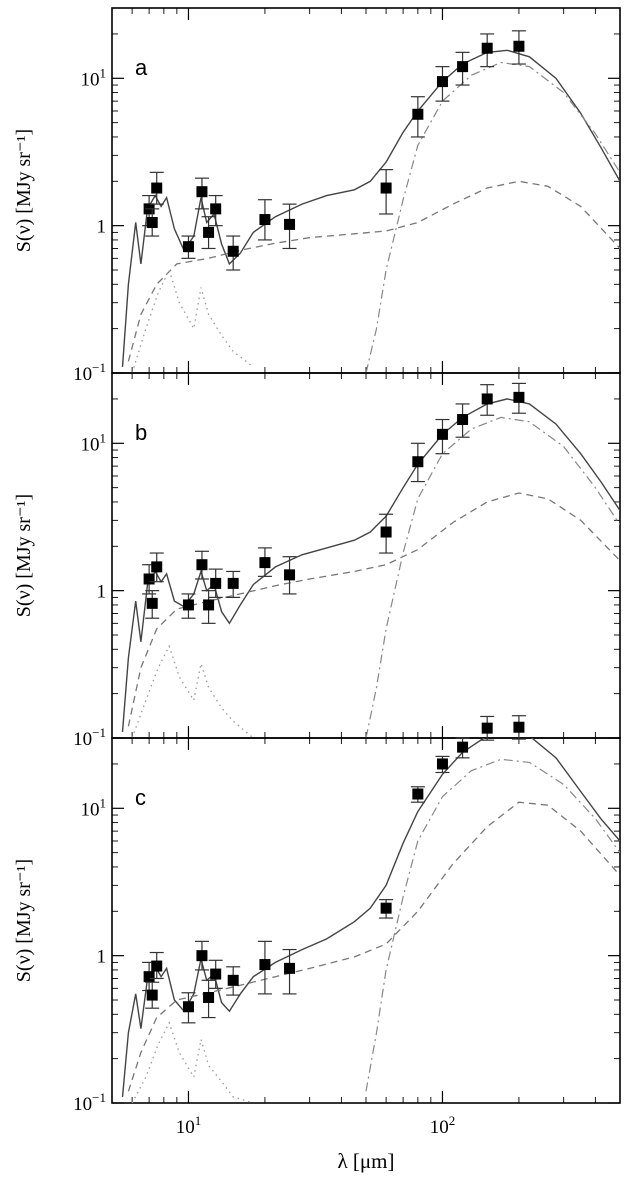  I want to click on x-axis-label: λ [μm], so click(365, 1161).